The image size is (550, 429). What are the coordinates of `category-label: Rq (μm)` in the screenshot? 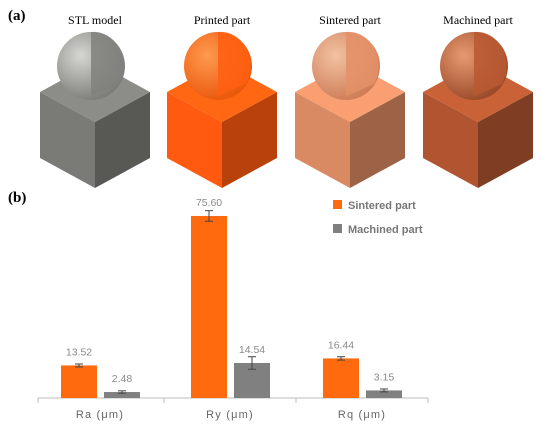 It's located at (362, 415).